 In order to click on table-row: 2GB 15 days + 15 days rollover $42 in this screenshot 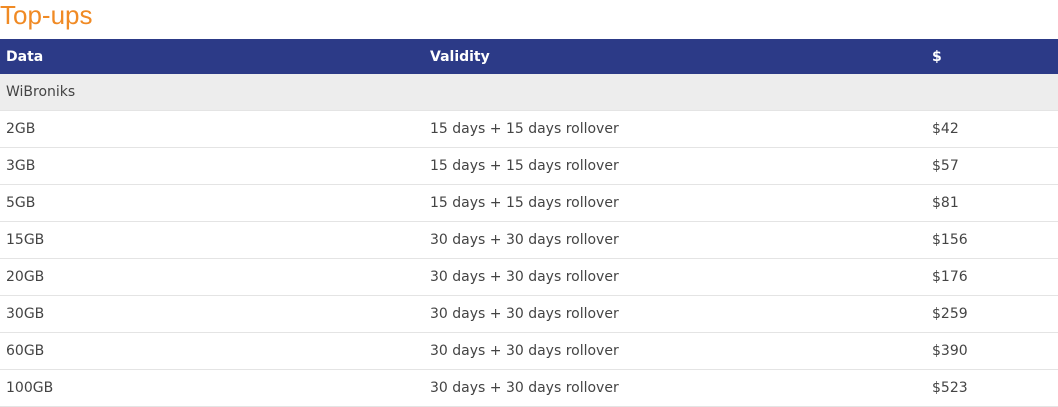, I will do `click(529, 129)`.